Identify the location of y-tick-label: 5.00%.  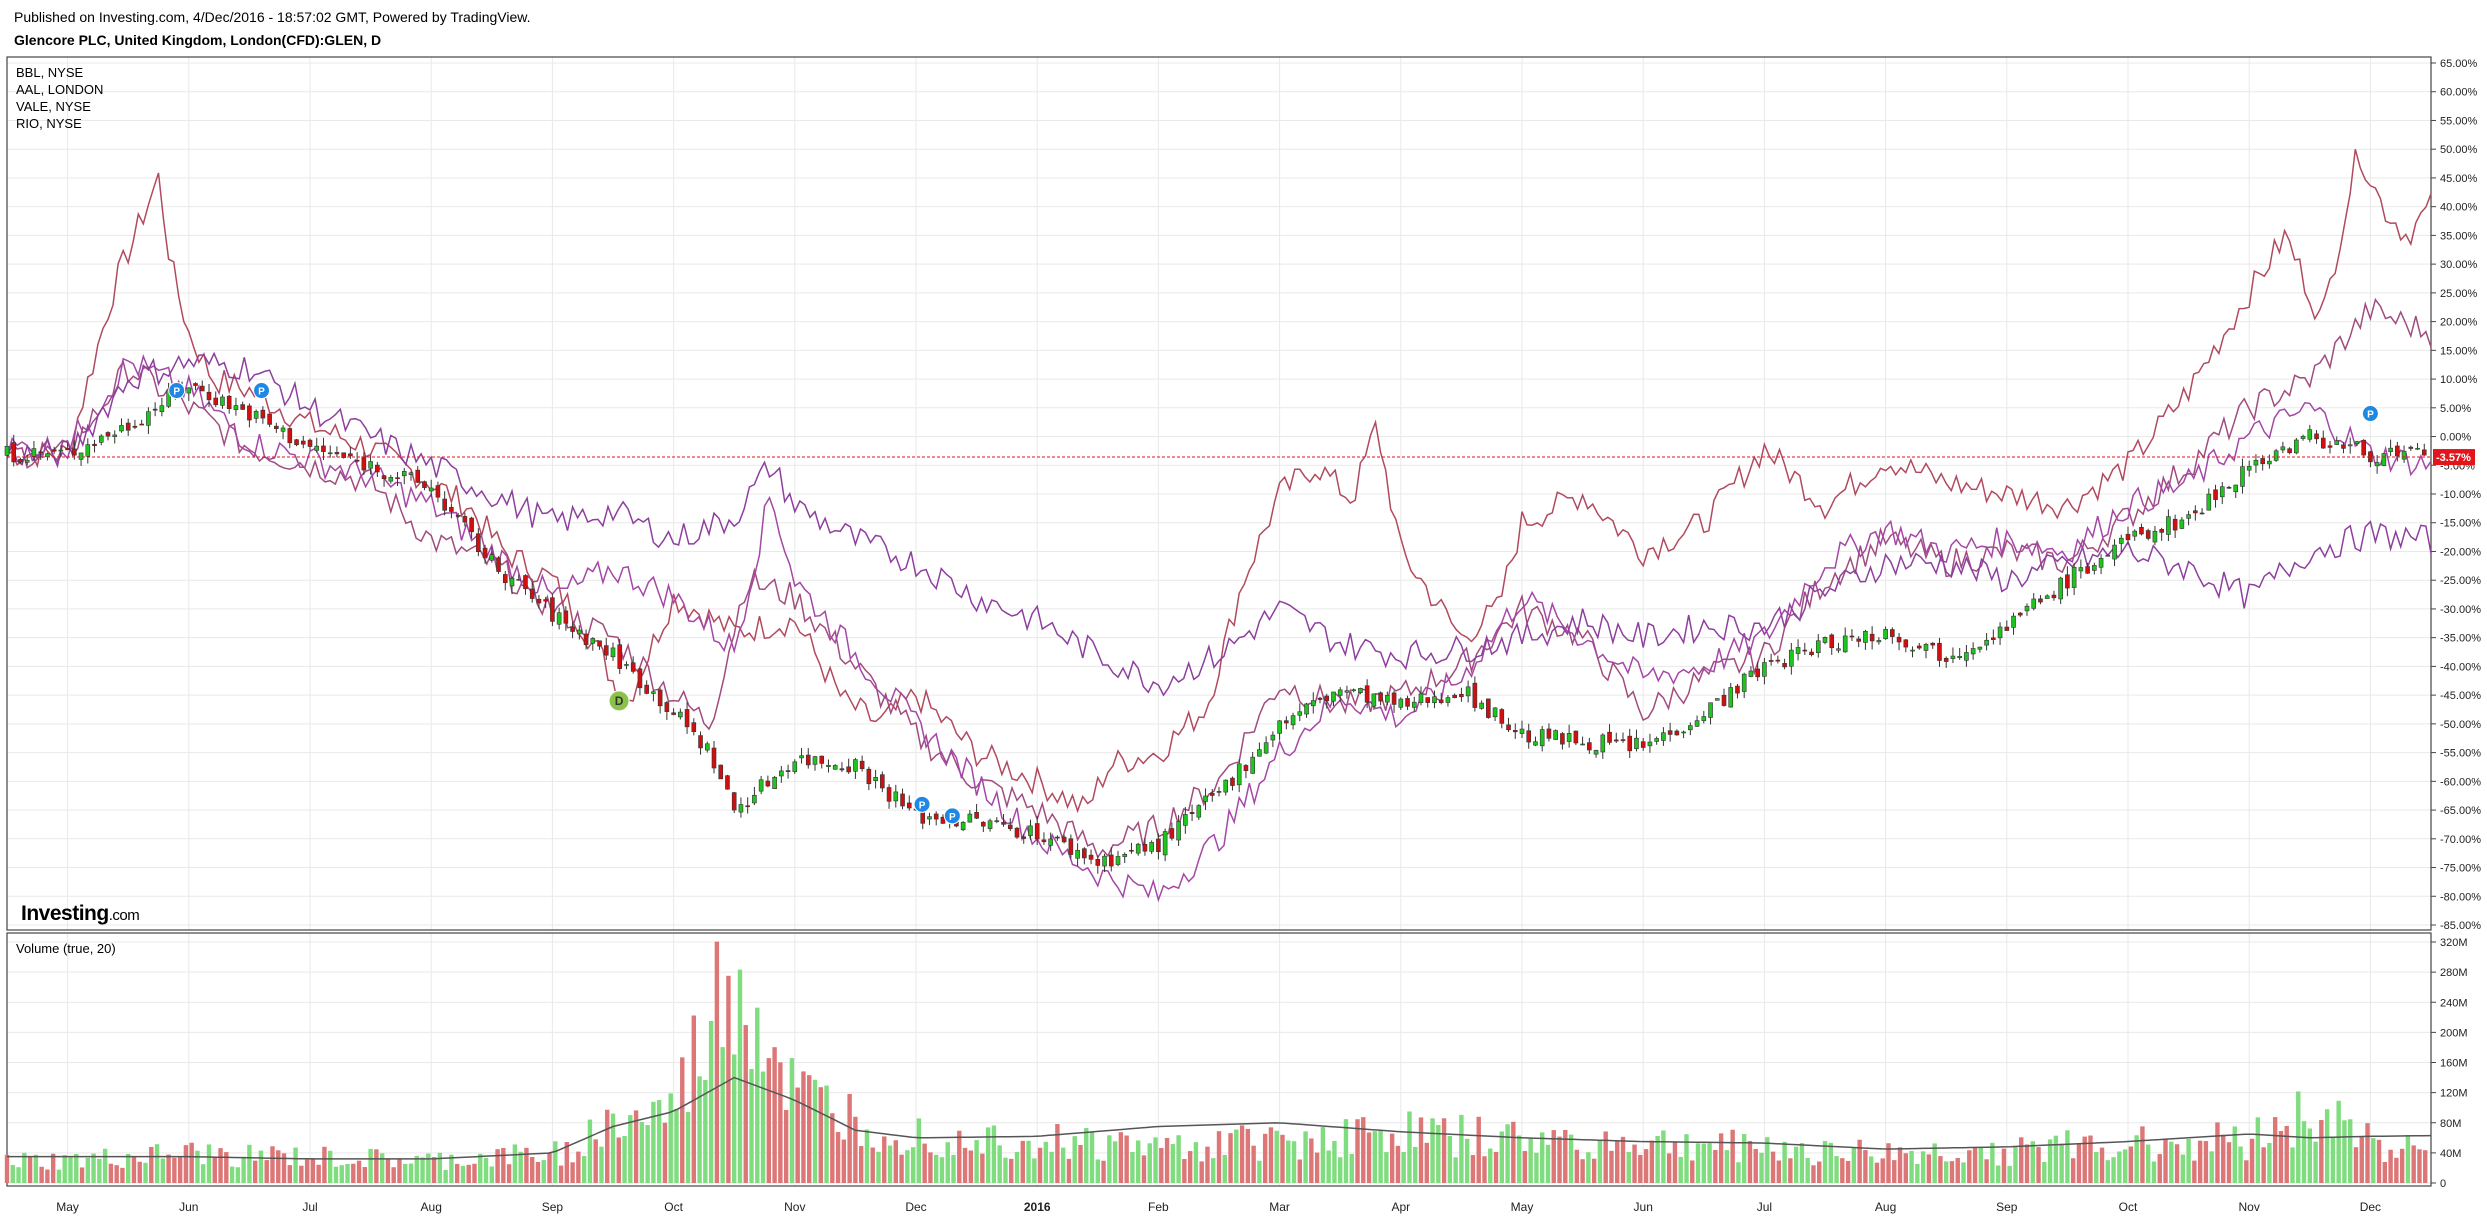
(2455, 409).